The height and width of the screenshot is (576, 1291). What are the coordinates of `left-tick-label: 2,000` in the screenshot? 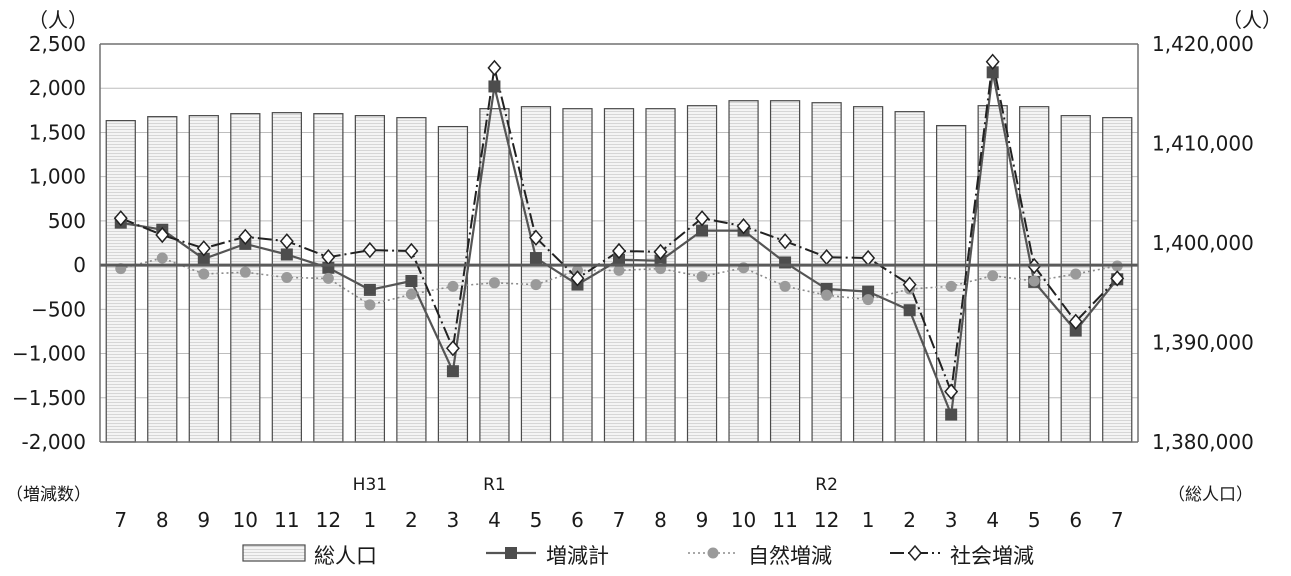 It's located at (57, 88).